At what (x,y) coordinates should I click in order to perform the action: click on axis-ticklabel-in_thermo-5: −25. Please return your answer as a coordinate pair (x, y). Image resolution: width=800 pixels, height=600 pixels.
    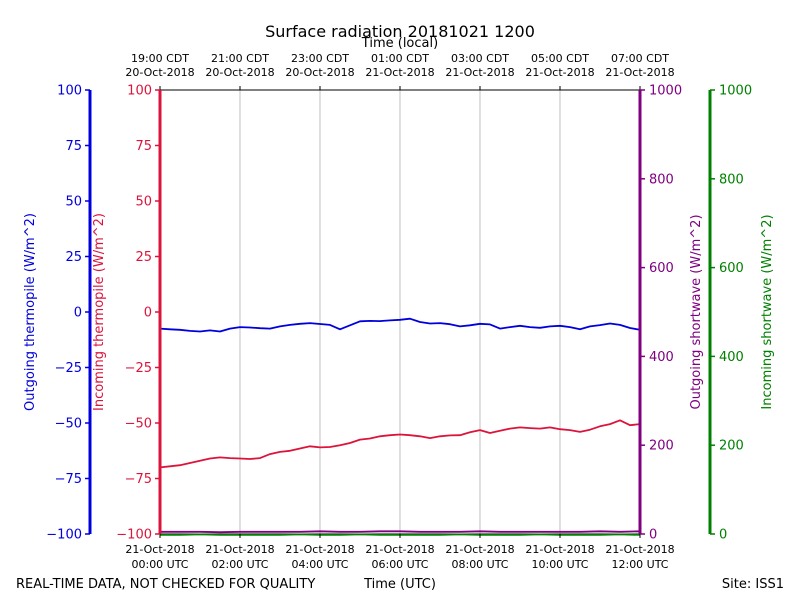
    Looking at the image, I should click on (138, 368).